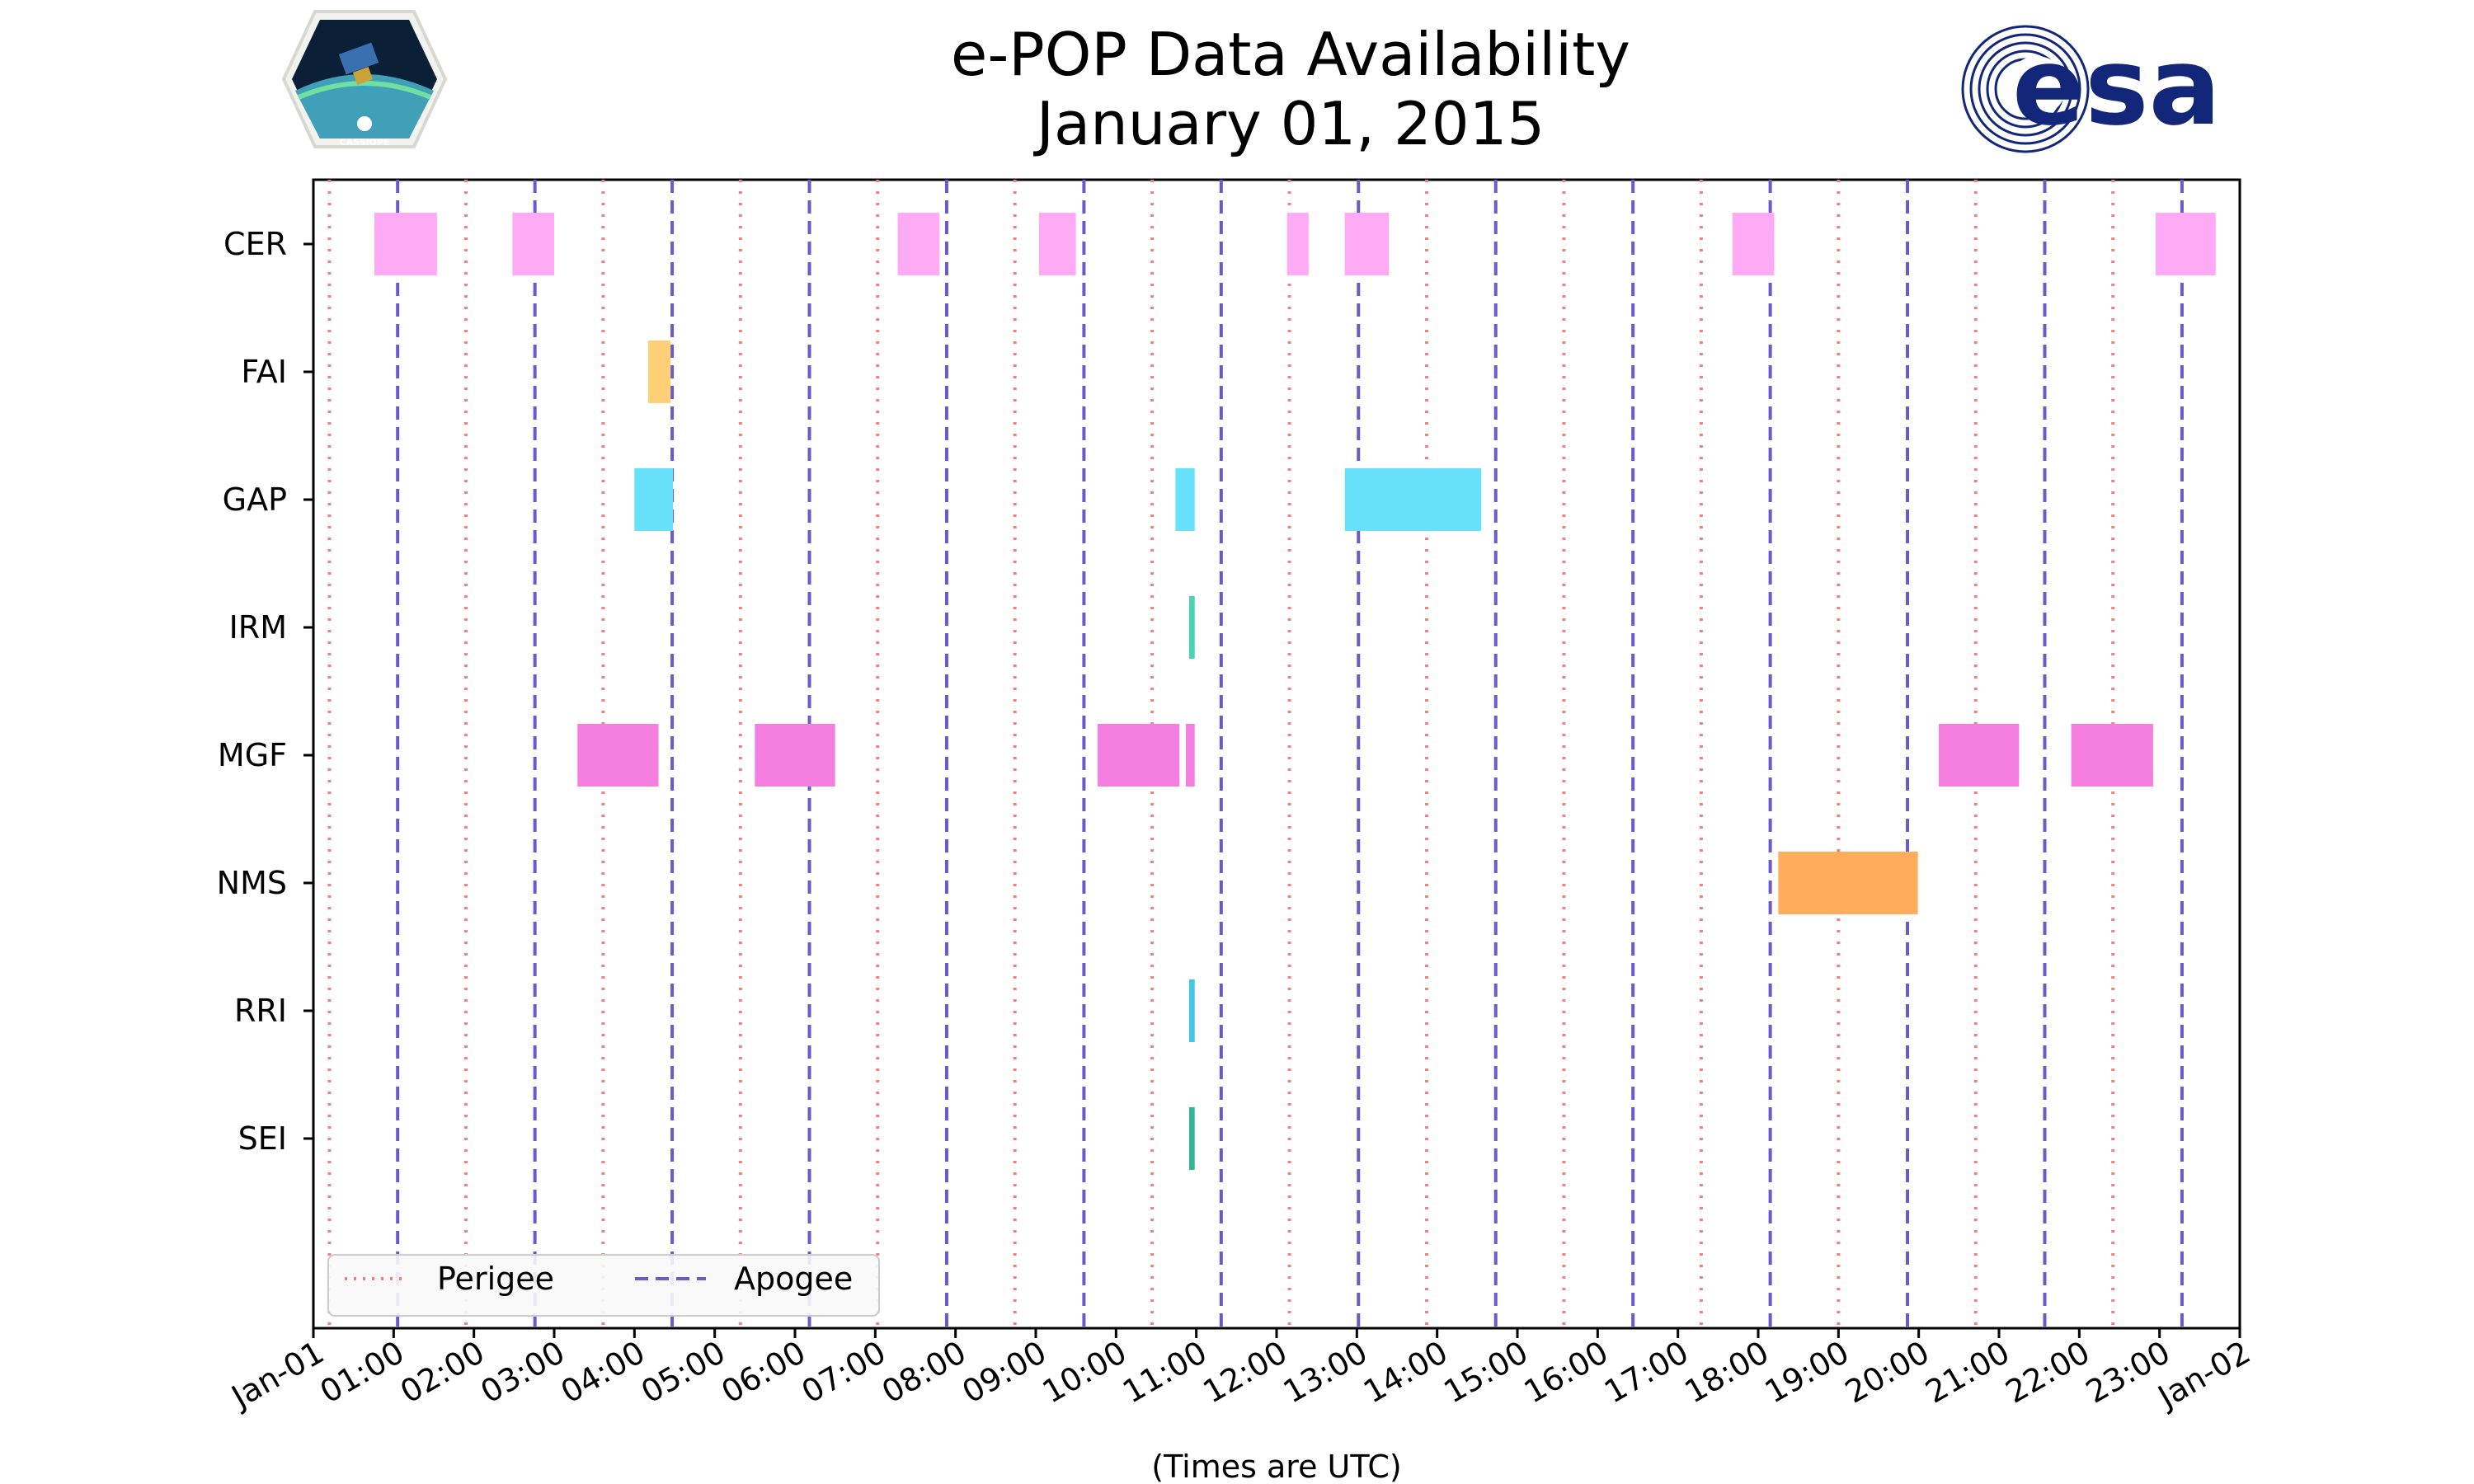 The height and width of the screenshot is (1484, 2474). What do you see at coordinates (522, 1372) in the screenshot?
I see `x-tick-label-3: 03:00` at bounding box center [522, 1372].